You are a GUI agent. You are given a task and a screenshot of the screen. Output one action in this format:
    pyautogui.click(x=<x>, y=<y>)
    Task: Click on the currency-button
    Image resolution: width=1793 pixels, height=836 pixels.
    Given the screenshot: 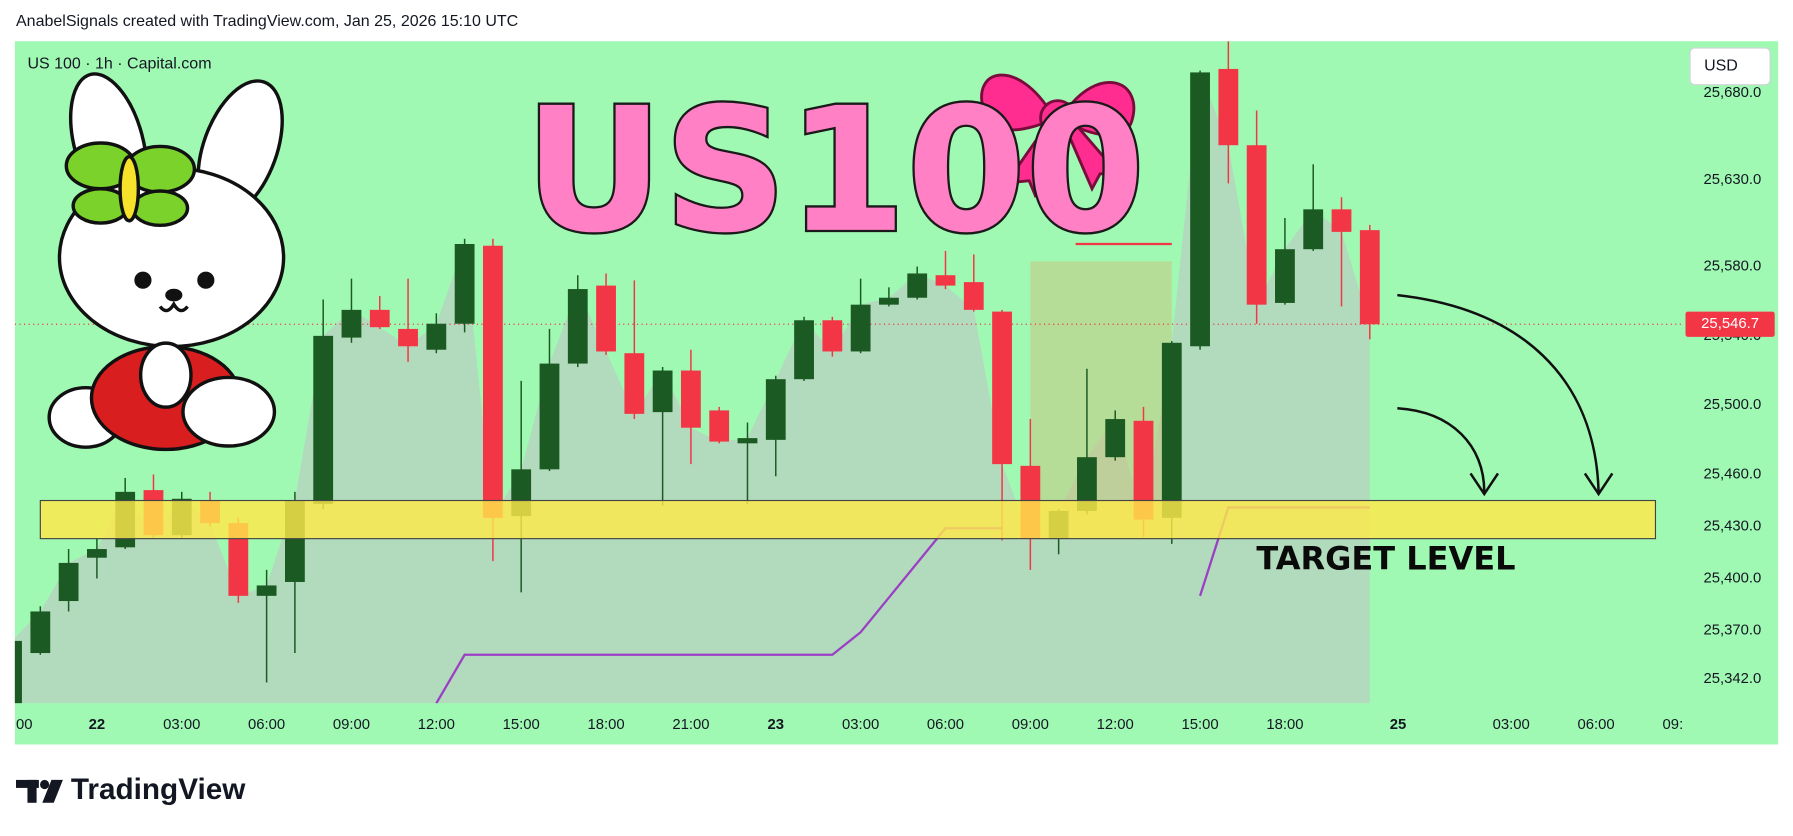 What is the action you would take?
    pyautogui.click(x=1730, y=66)
    